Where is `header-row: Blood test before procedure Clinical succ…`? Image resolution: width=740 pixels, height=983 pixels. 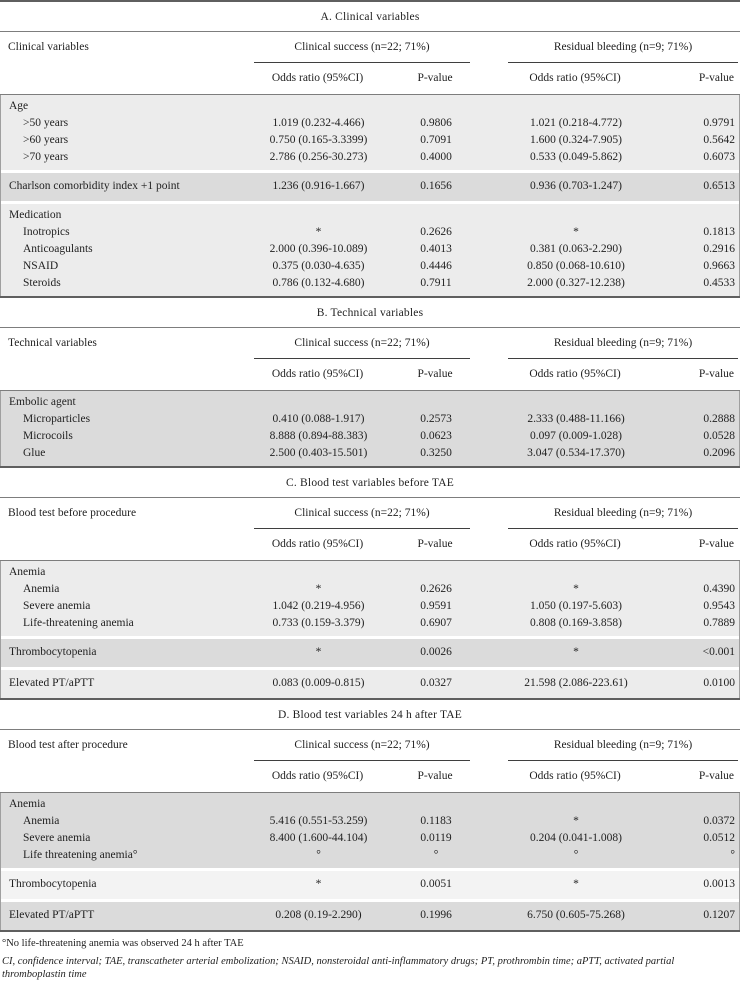 header-row: Blood test before procedure Clinical succ… is located at coordinates (370, 514).